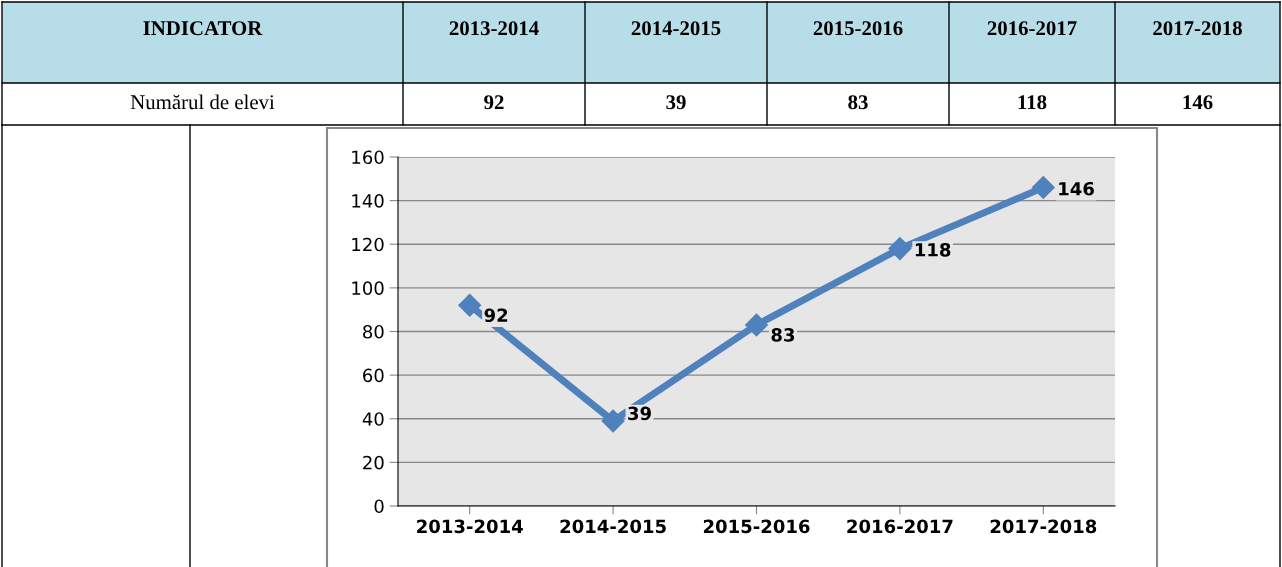 The width and height of the screenshot is (1282, 567). Describe the element at coordinates (368, 201) in the screenshot. I see `y-tick-label: 140` at that location.